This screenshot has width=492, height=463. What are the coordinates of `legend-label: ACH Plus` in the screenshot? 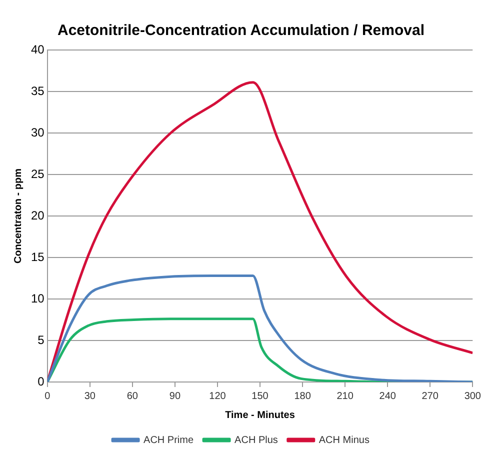 It's located at (256, 440).